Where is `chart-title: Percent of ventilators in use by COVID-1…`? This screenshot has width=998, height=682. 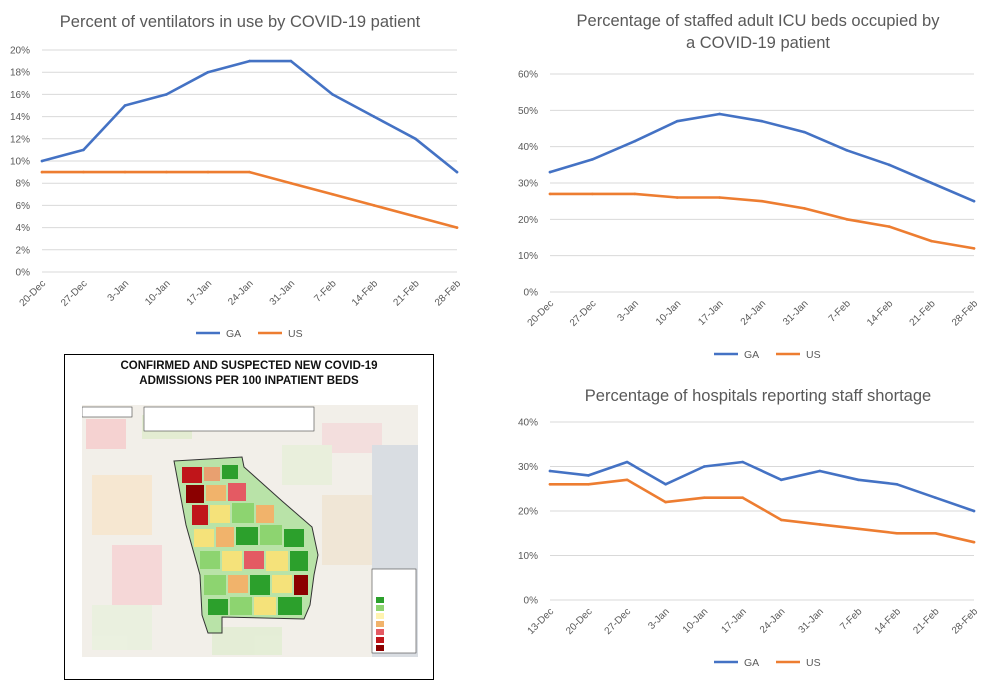
chart-title: Percent of ventilators in use by COVID-1… is located at coordinates (240, 22).